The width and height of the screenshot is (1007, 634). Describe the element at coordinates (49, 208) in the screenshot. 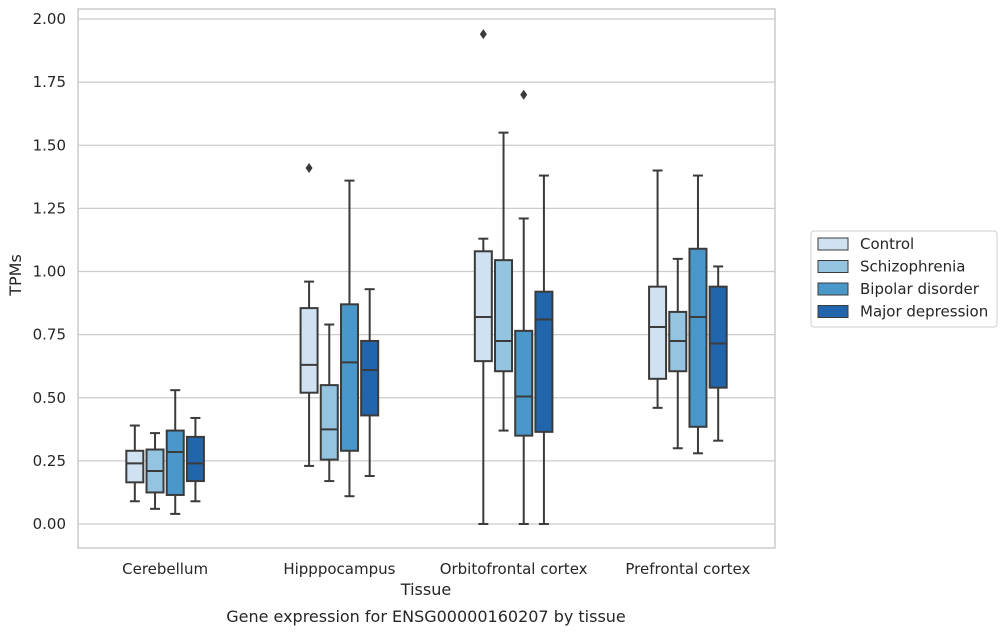

I see `y-tick-label: 1.25` at that location.